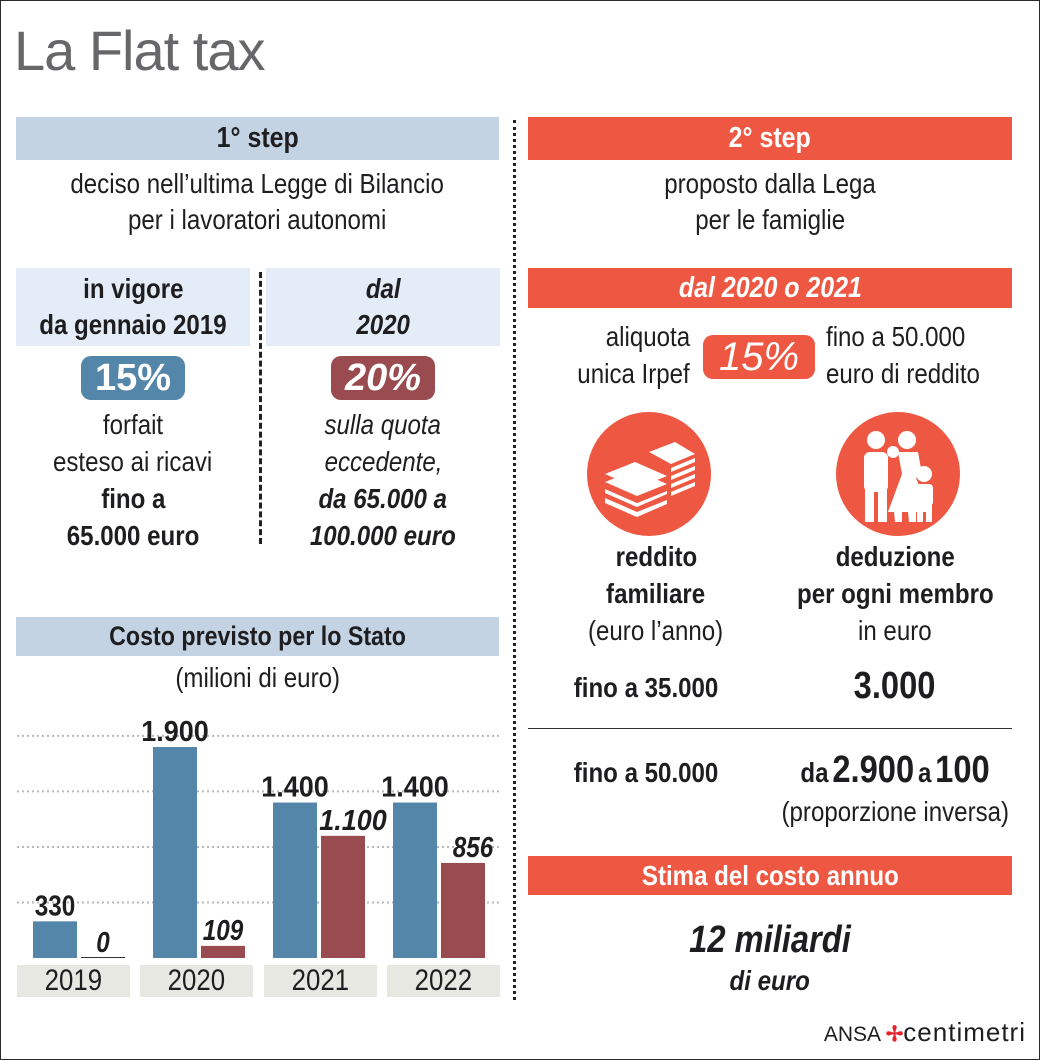 This screenshot has height=1060, width=1040. Describe the element at coordinates (133, 288) in the screenshot. I see `col-a-header-line: in vigore` at that location.